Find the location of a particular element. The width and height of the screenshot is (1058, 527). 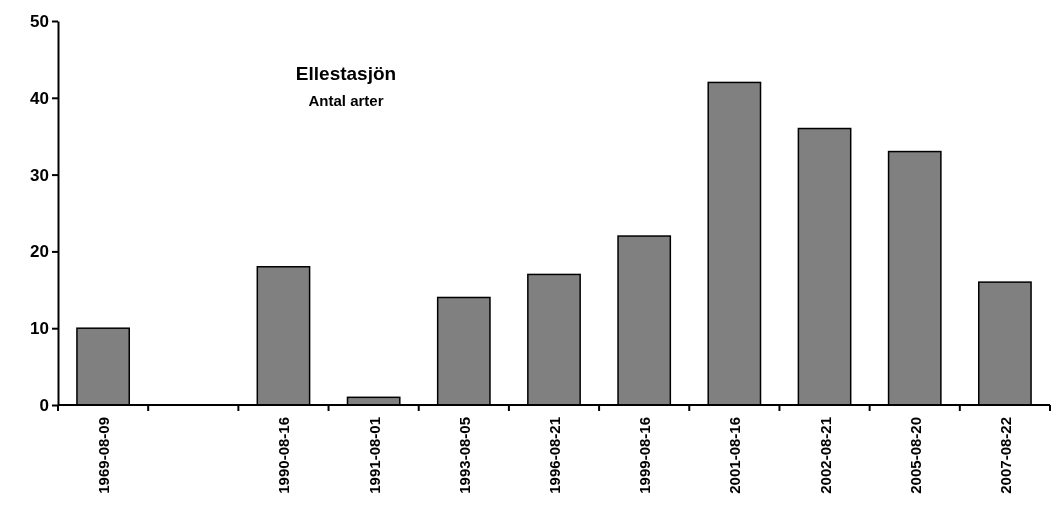

x-tick-label: 1996-08-21 is located at coordinates (554, 455).